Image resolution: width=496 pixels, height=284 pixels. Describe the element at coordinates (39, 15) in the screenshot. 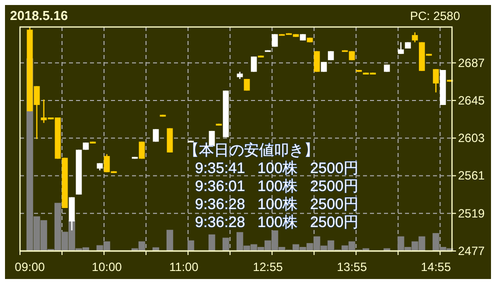

I see `chart-title: 2018.5.16` at that location.